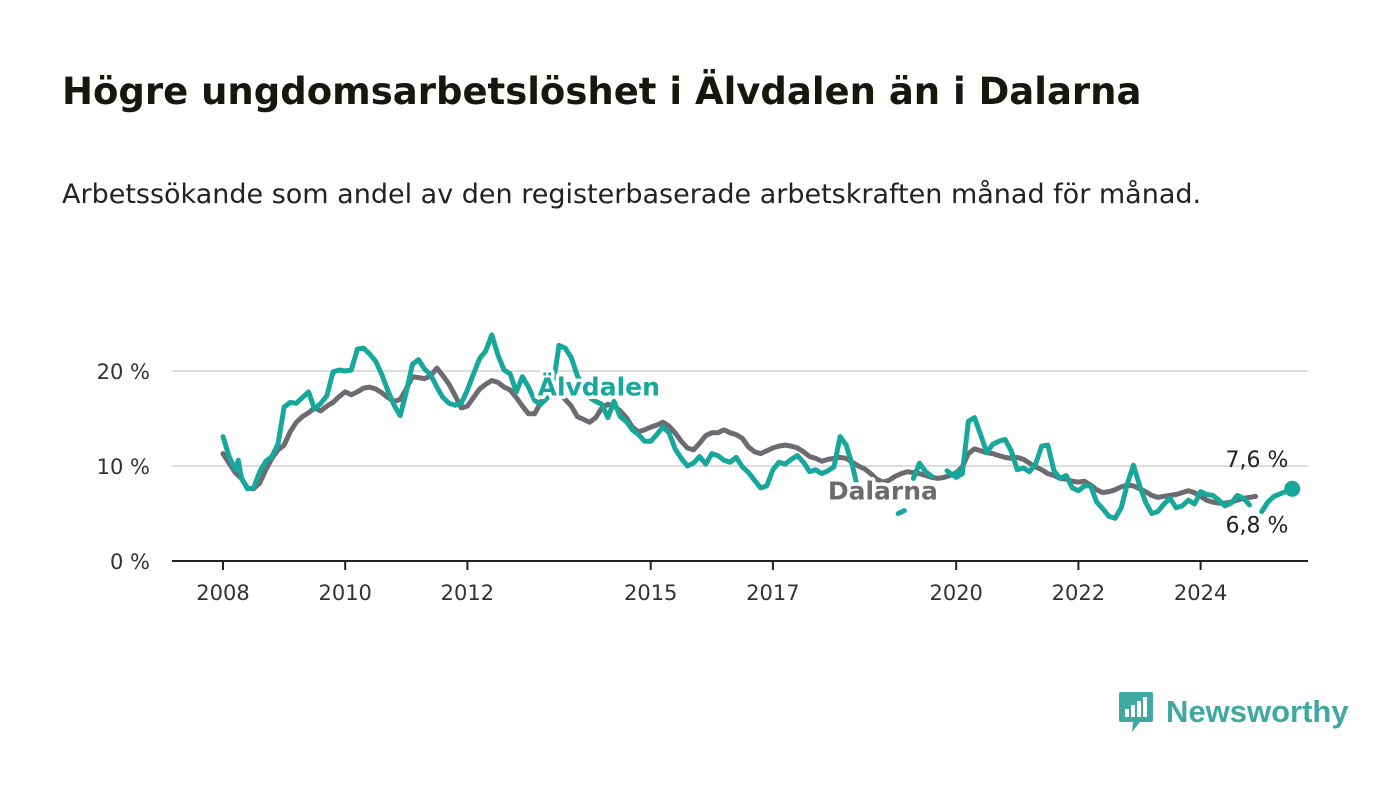  I want to click on series-line-dalarna, so click(739, 435).